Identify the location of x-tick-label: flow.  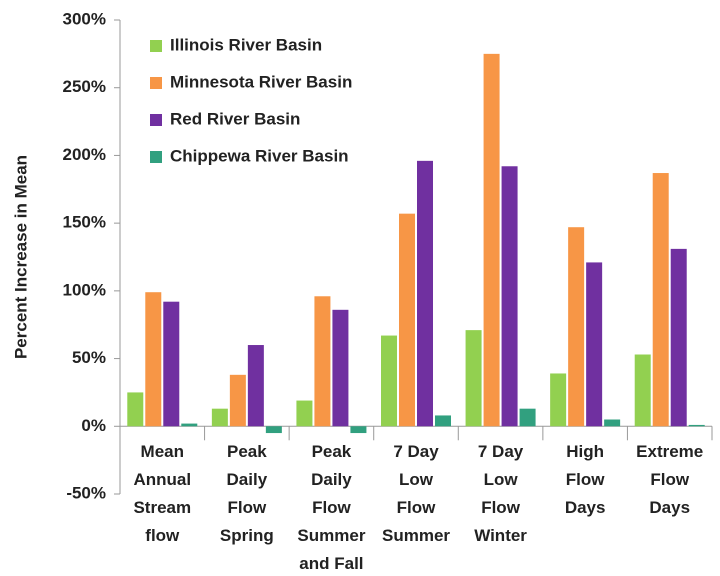
(162, 535).